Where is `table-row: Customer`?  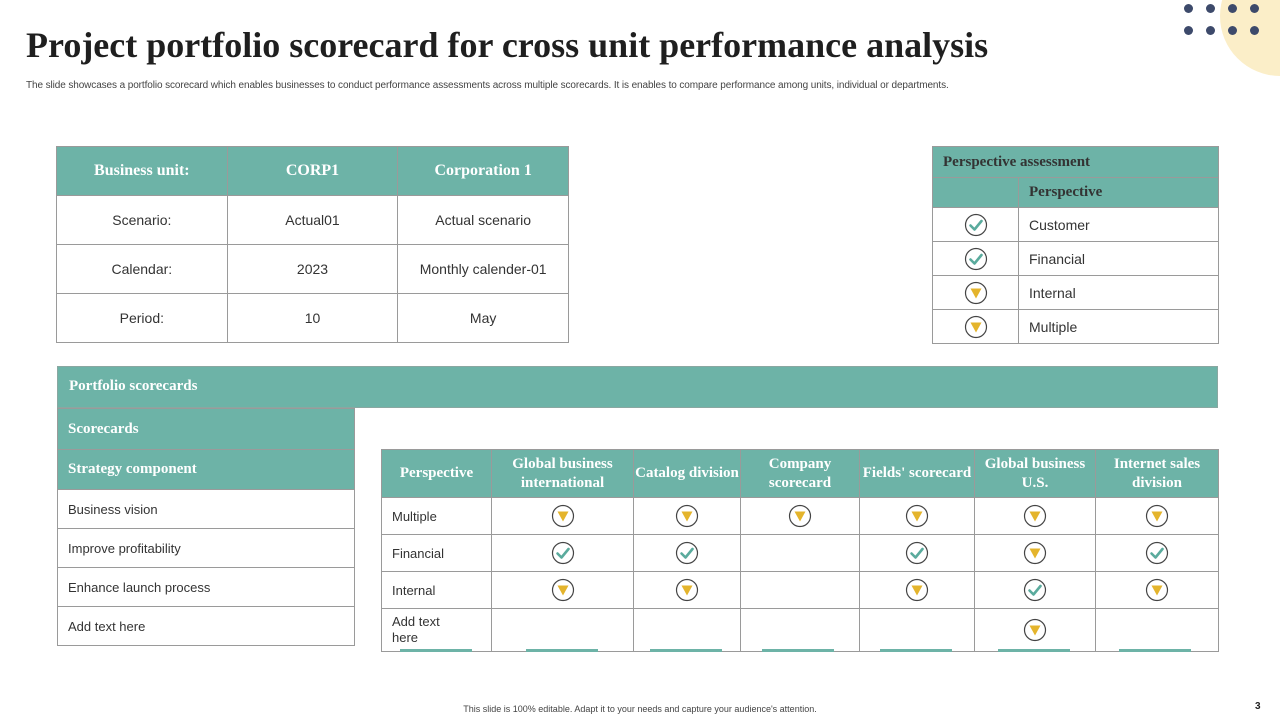
table-row: Customer is located at coordinates (1076, 224).